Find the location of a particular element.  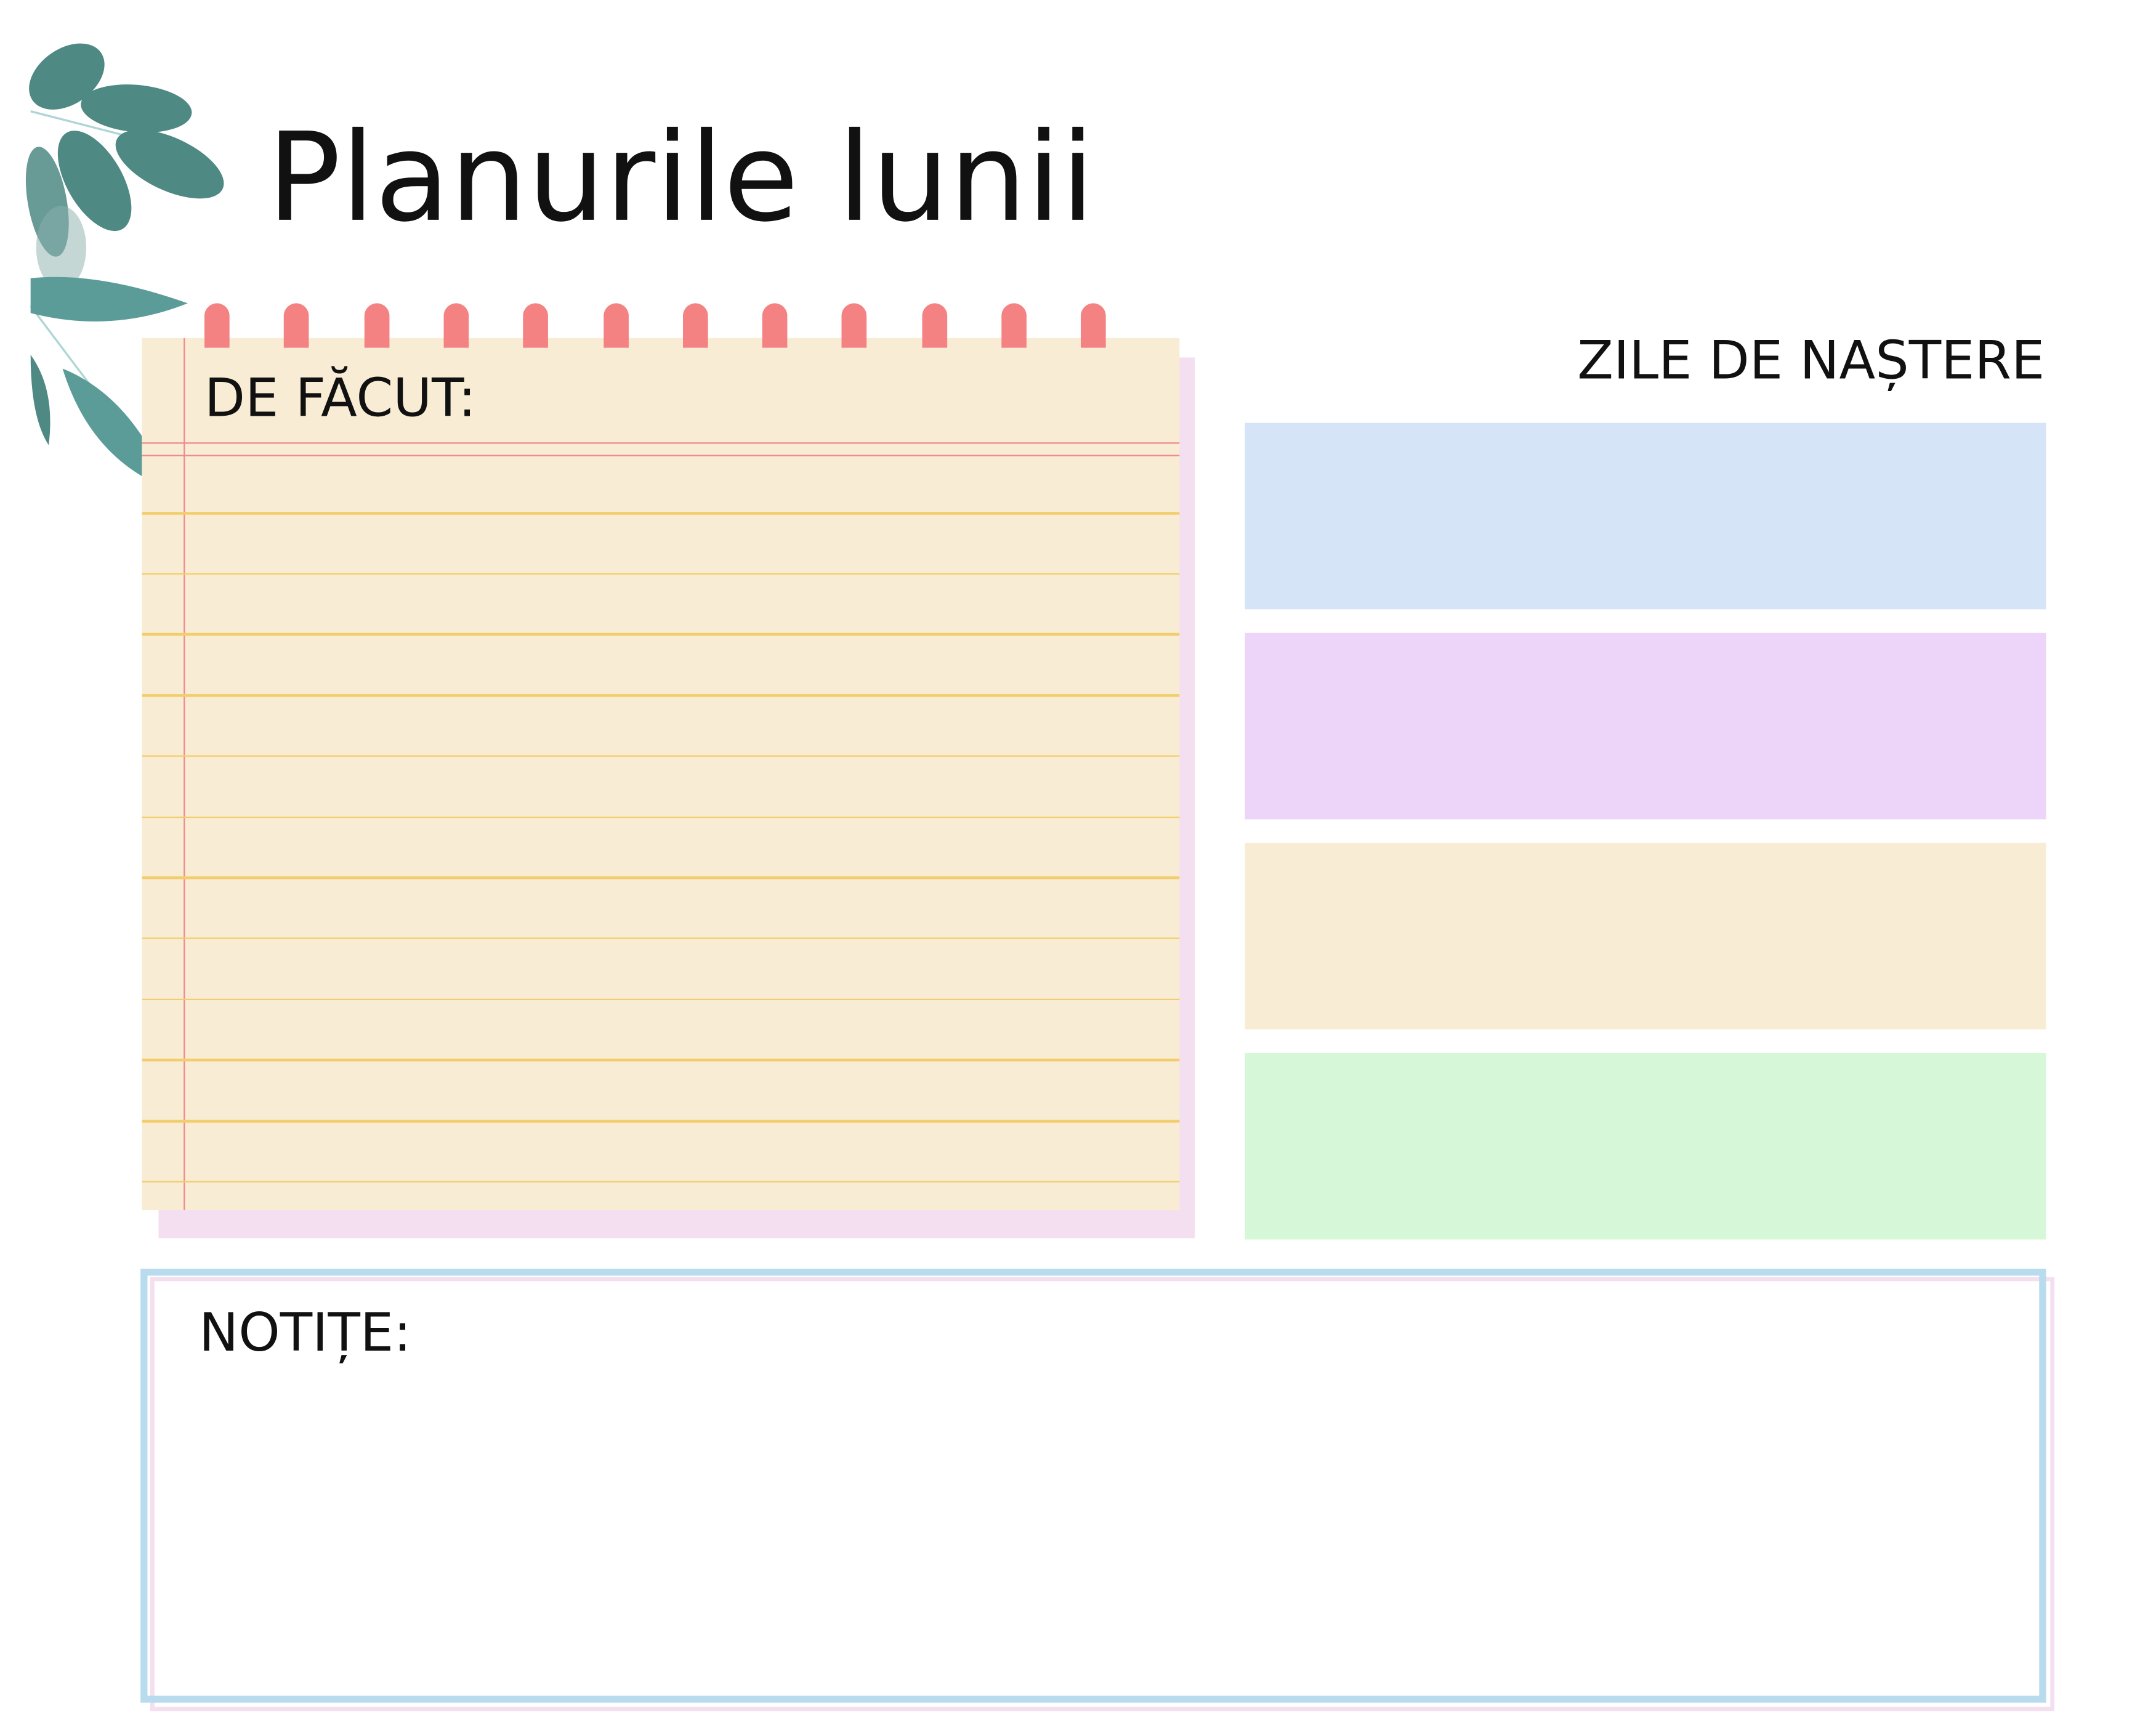

todo-label: DE FĂCUT: is located at coordinates (340, 398).